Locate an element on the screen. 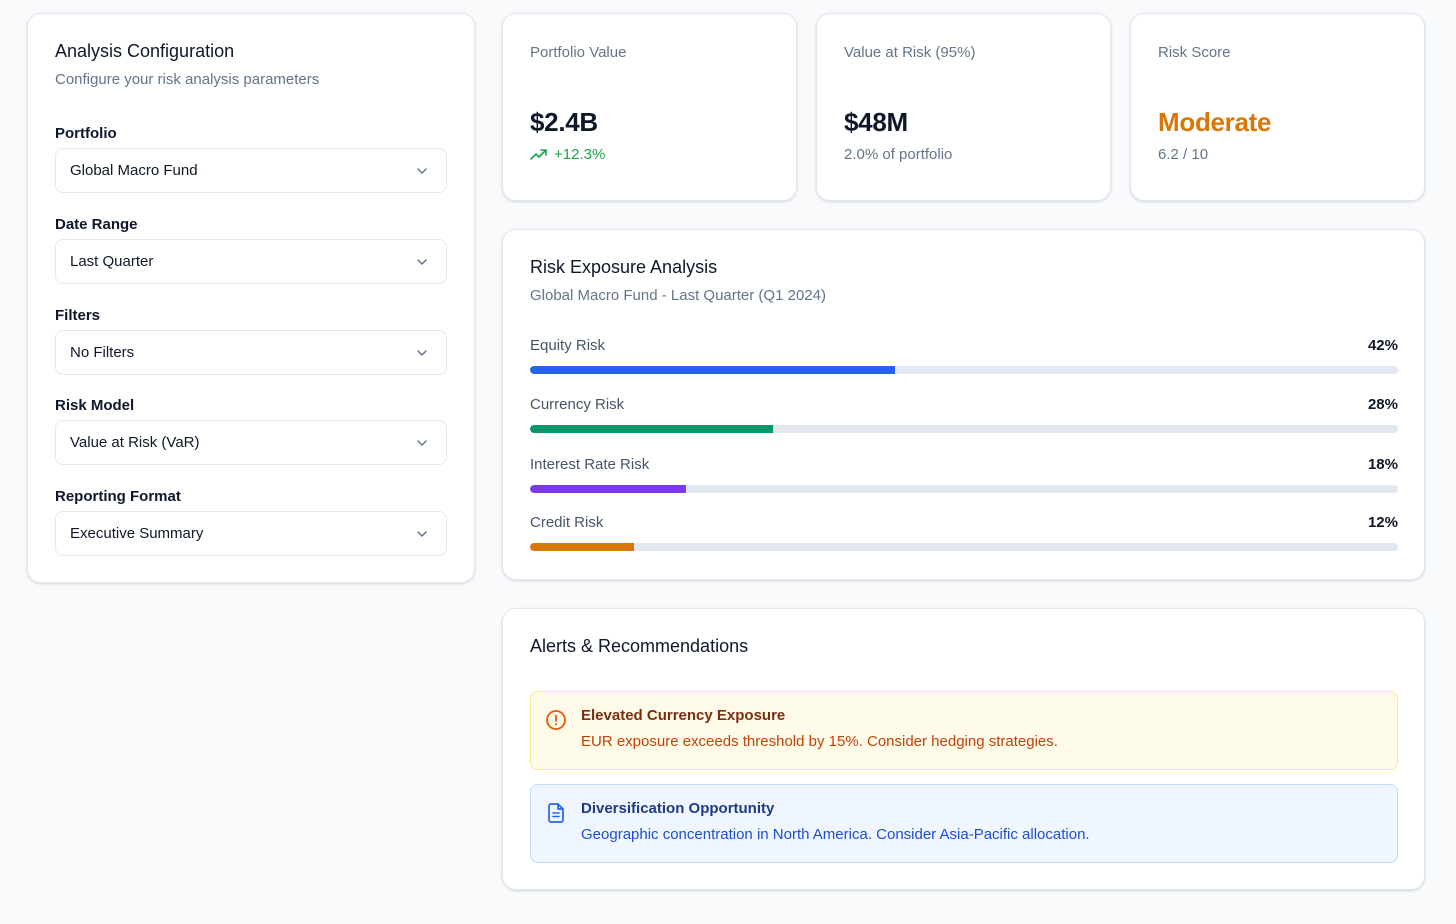 The height and width of the screenshot is (924, 1456). trending-up-icon is located at coordinates (538, 154).